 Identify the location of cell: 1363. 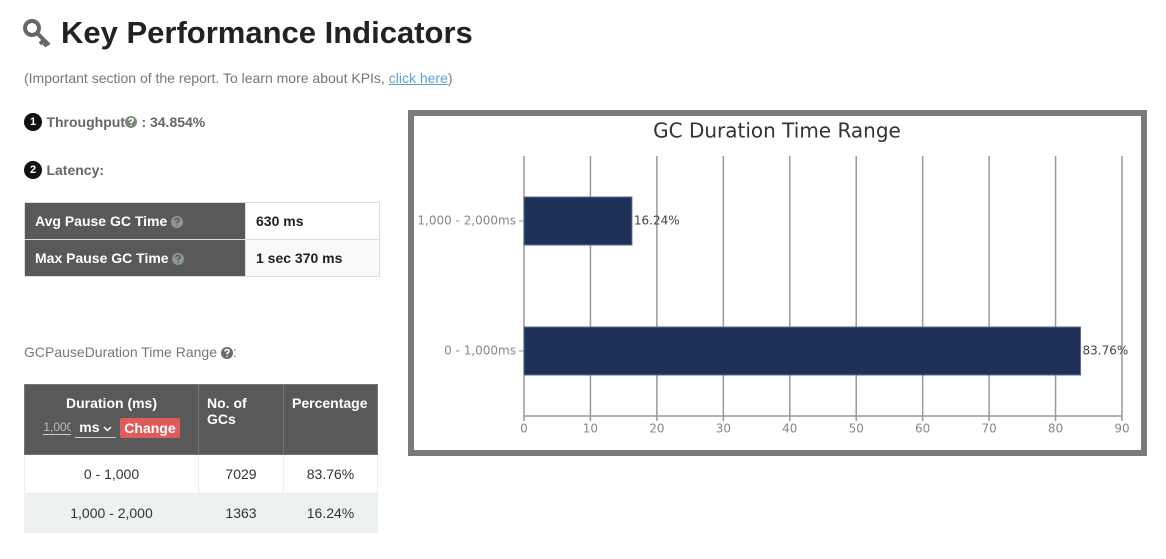
(241, 513).